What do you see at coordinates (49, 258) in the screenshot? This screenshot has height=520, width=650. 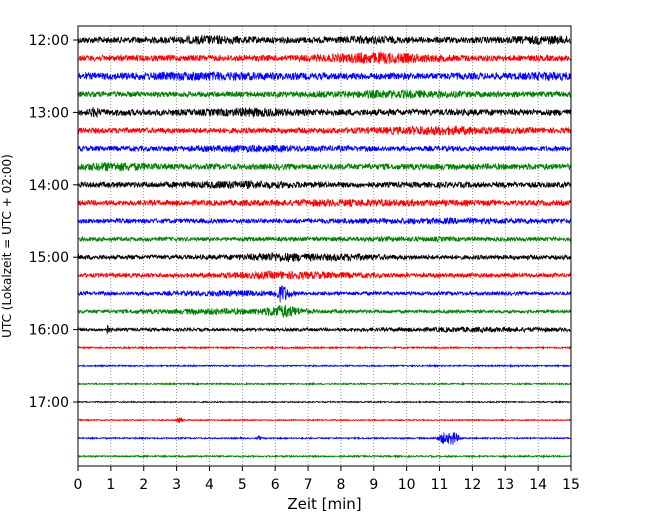 I see `y-tick-label: 15:00` at bounding box center [49, 258].